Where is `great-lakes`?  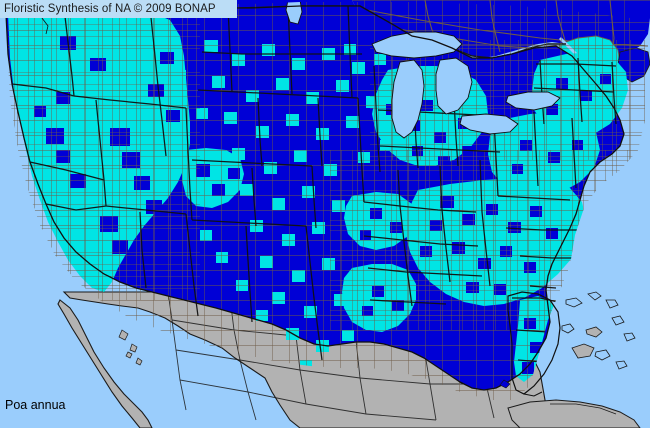
great-lakes is located at coordinates (423, 70).